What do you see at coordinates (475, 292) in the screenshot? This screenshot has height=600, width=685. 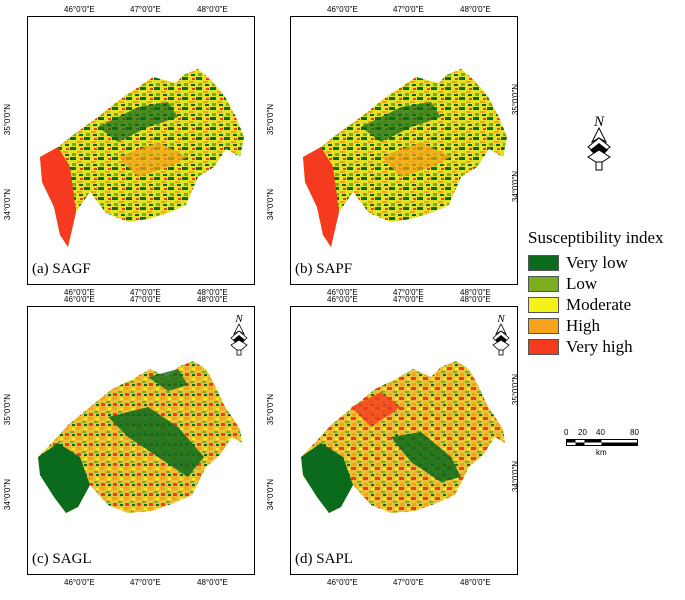 I see `lon-tick-b-b3: 48°0'0"E` at bounding box center [475, 292].